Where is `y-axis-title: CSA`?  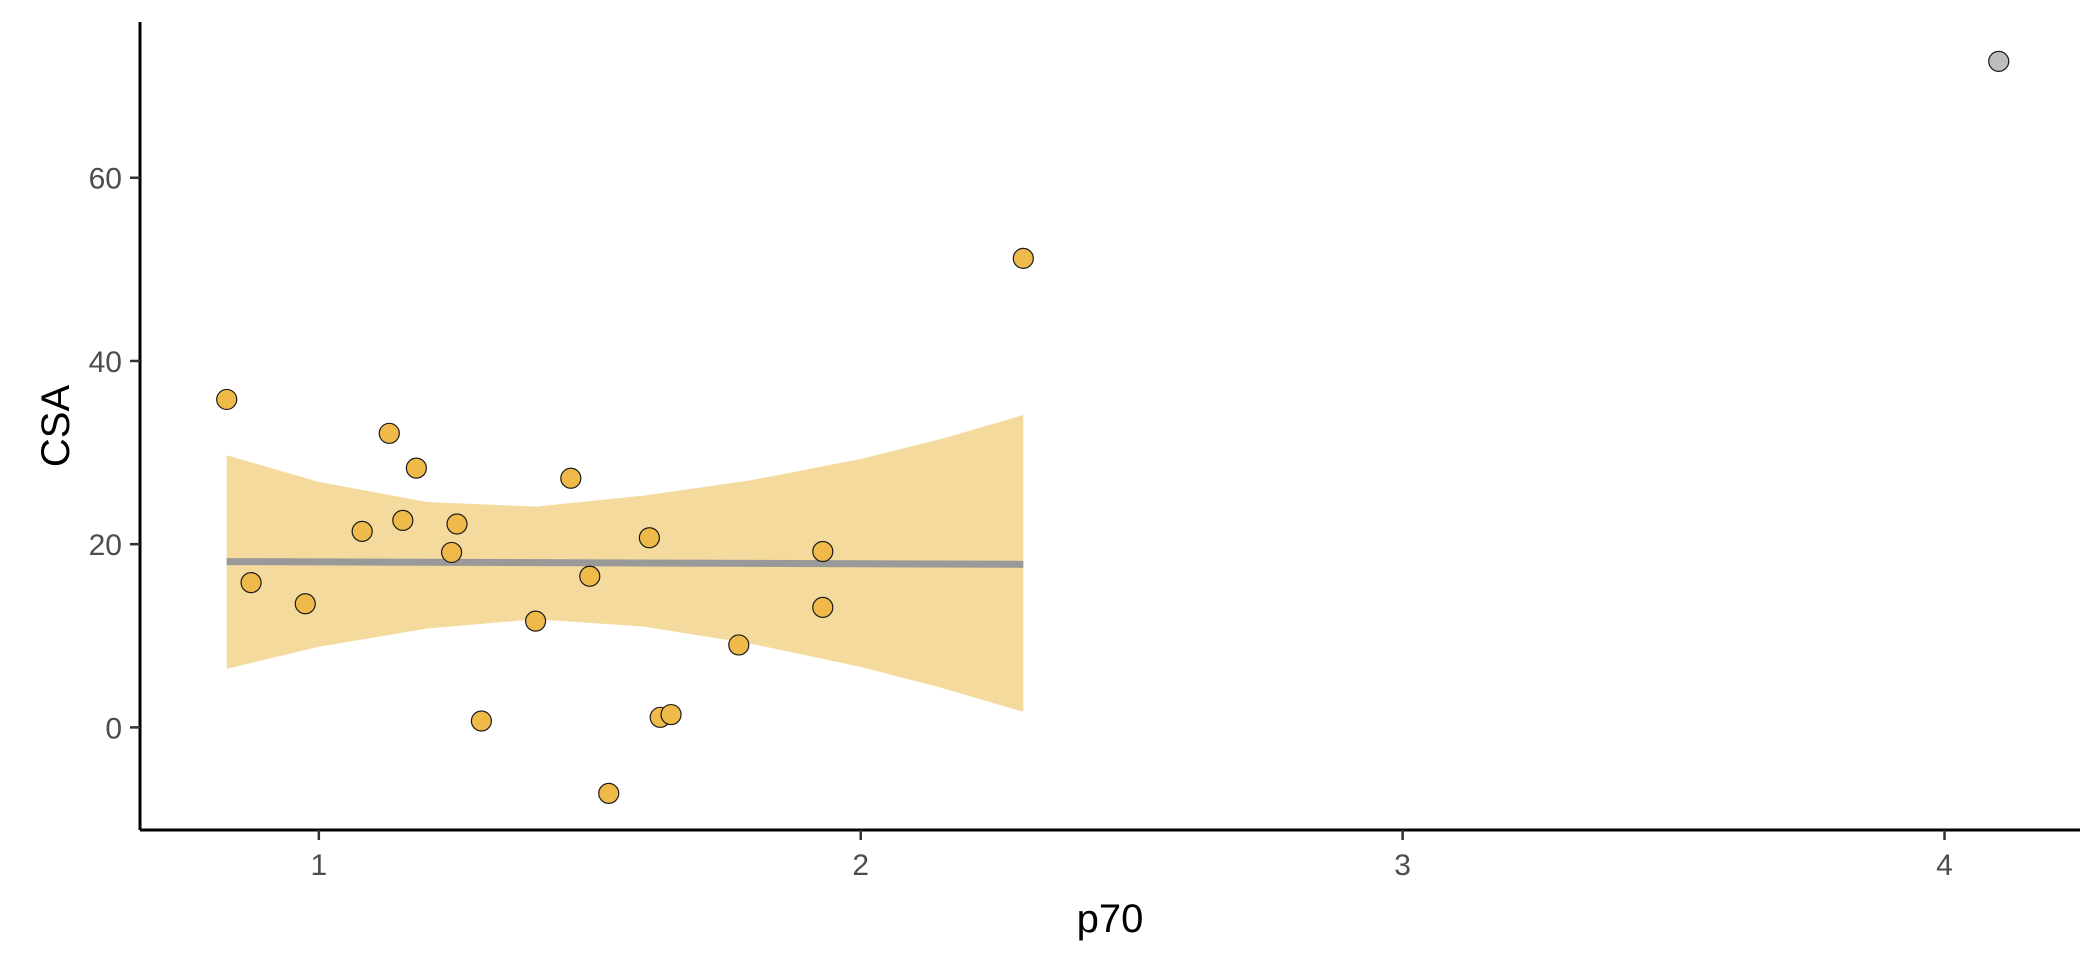
y-axis-title: CSA is located at coordinates (56, 426).